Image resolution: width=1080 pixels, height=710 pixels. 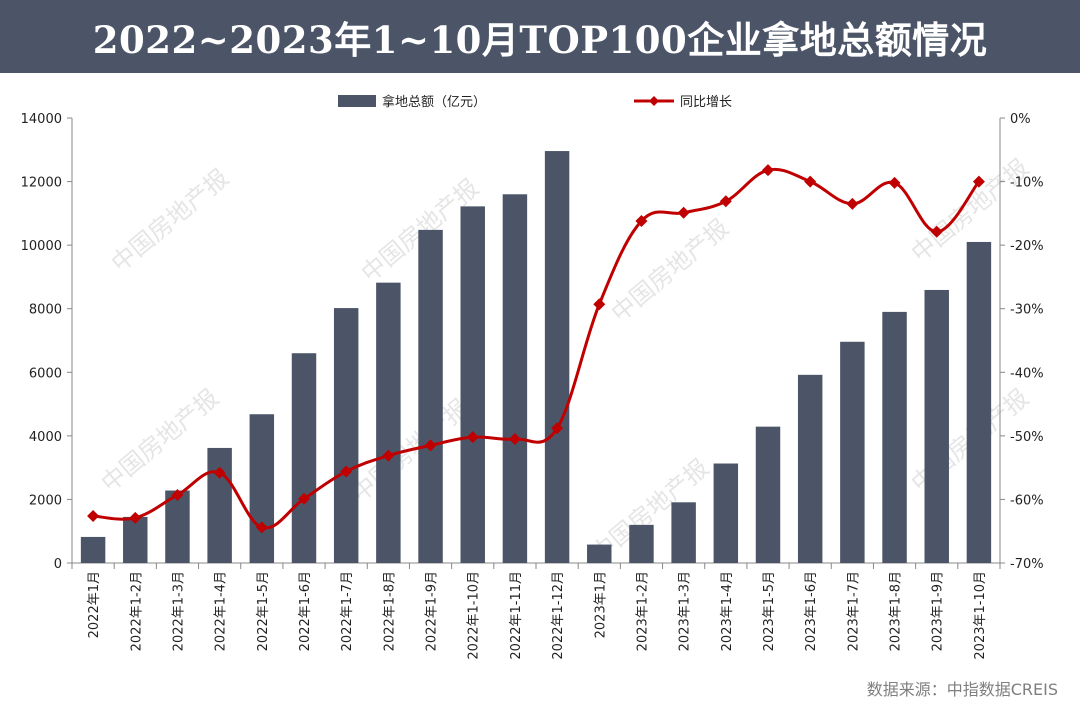 I want to click on y-left-tick-label: 8000, so click(x=45, y=310).